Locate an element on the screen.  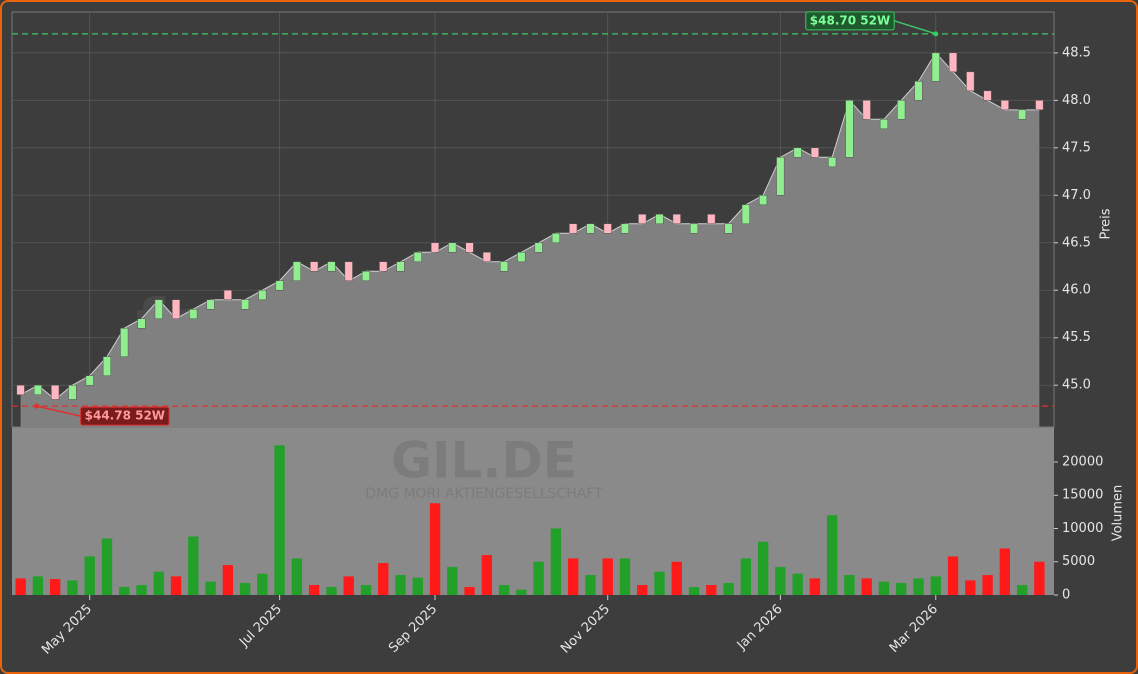
x-tick-label: Jul 2025 is located at coordinates (260, 626).